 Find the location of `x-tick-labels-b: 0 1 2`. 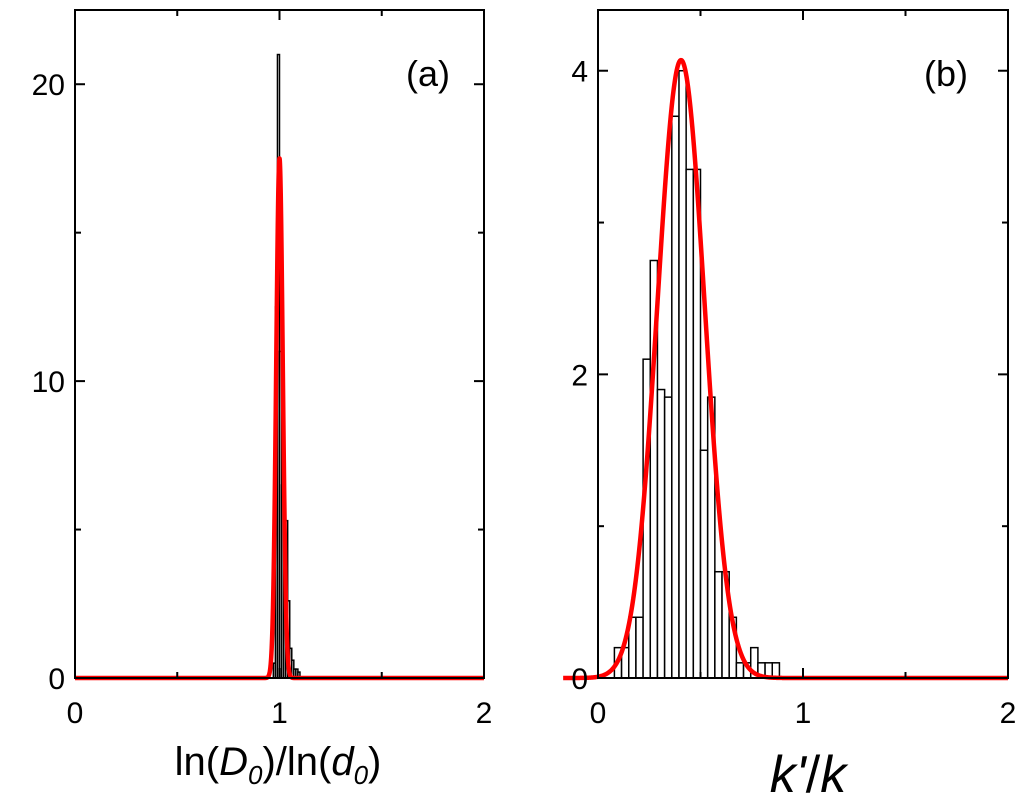

x-tick-labels-b: 0 1 2 is located at coordinates (803, 713).